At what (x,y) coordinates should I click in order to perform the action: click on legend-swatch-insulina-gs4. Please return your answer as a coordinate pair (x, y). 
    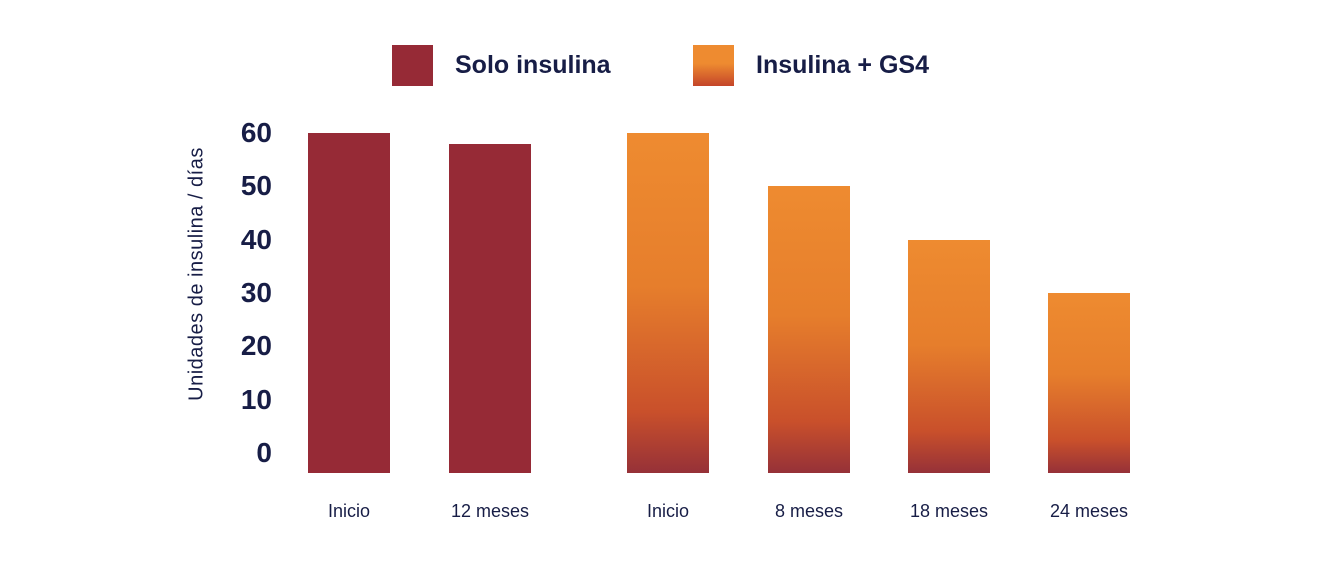
    Looking at the image, I should click on (713, 65).